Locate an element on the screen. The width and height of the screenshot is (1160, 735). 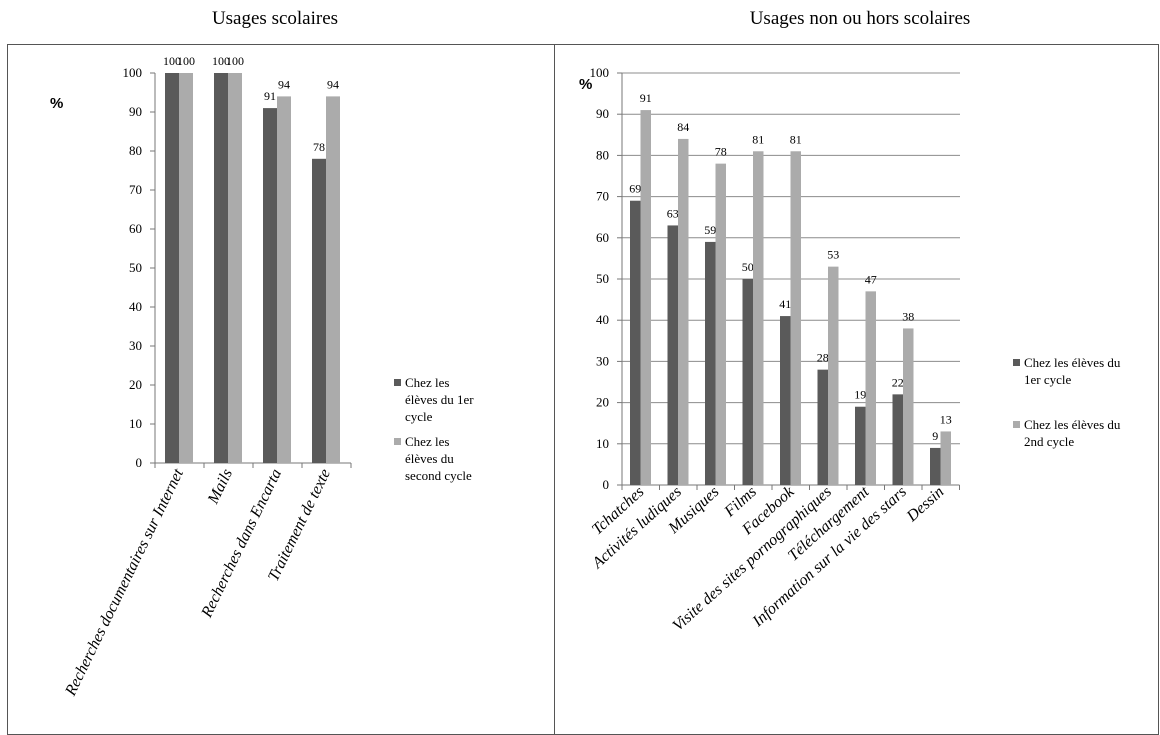
left-y-tick-label: 100 is located at coordinates (133, 72).